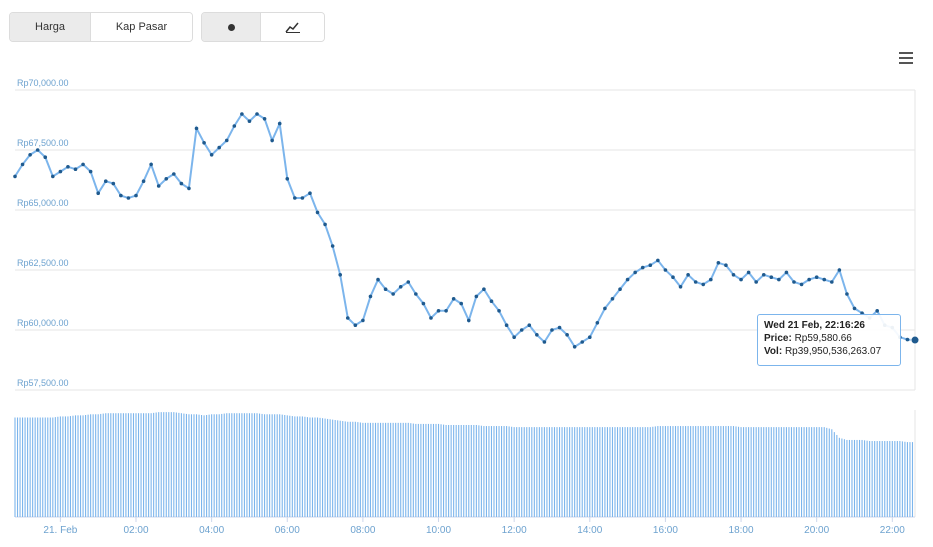 Image resolution: width=933 pixels, height=547 pixels. What do you see at coordinates (906, 58) in the screenshot?
I see `hamburger-menu-icon` at bounding box center [906, 58].